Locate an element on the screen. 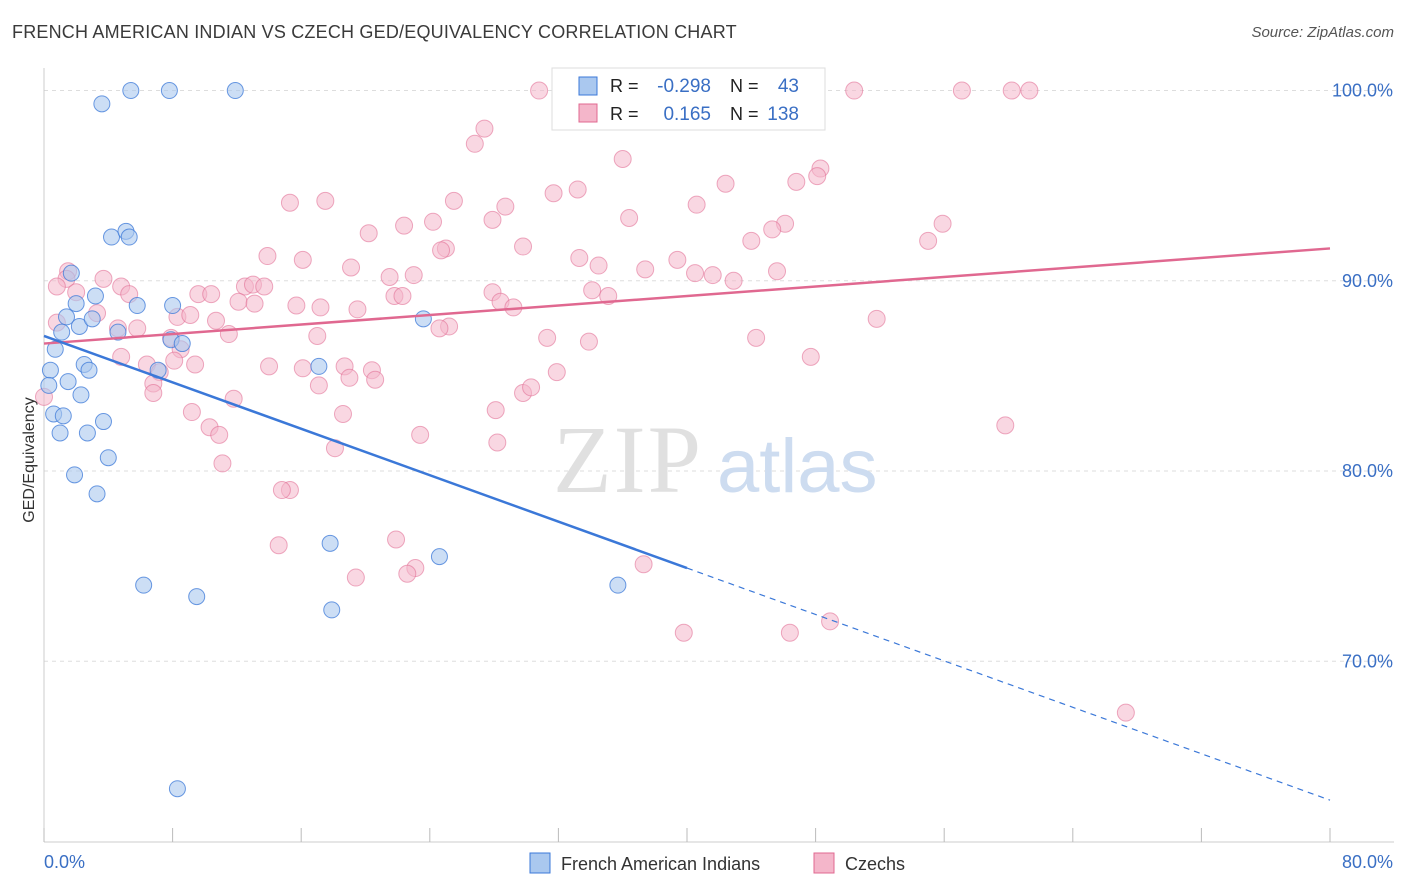  watermark: ZIP atlas is located at coordinates (715, 459).